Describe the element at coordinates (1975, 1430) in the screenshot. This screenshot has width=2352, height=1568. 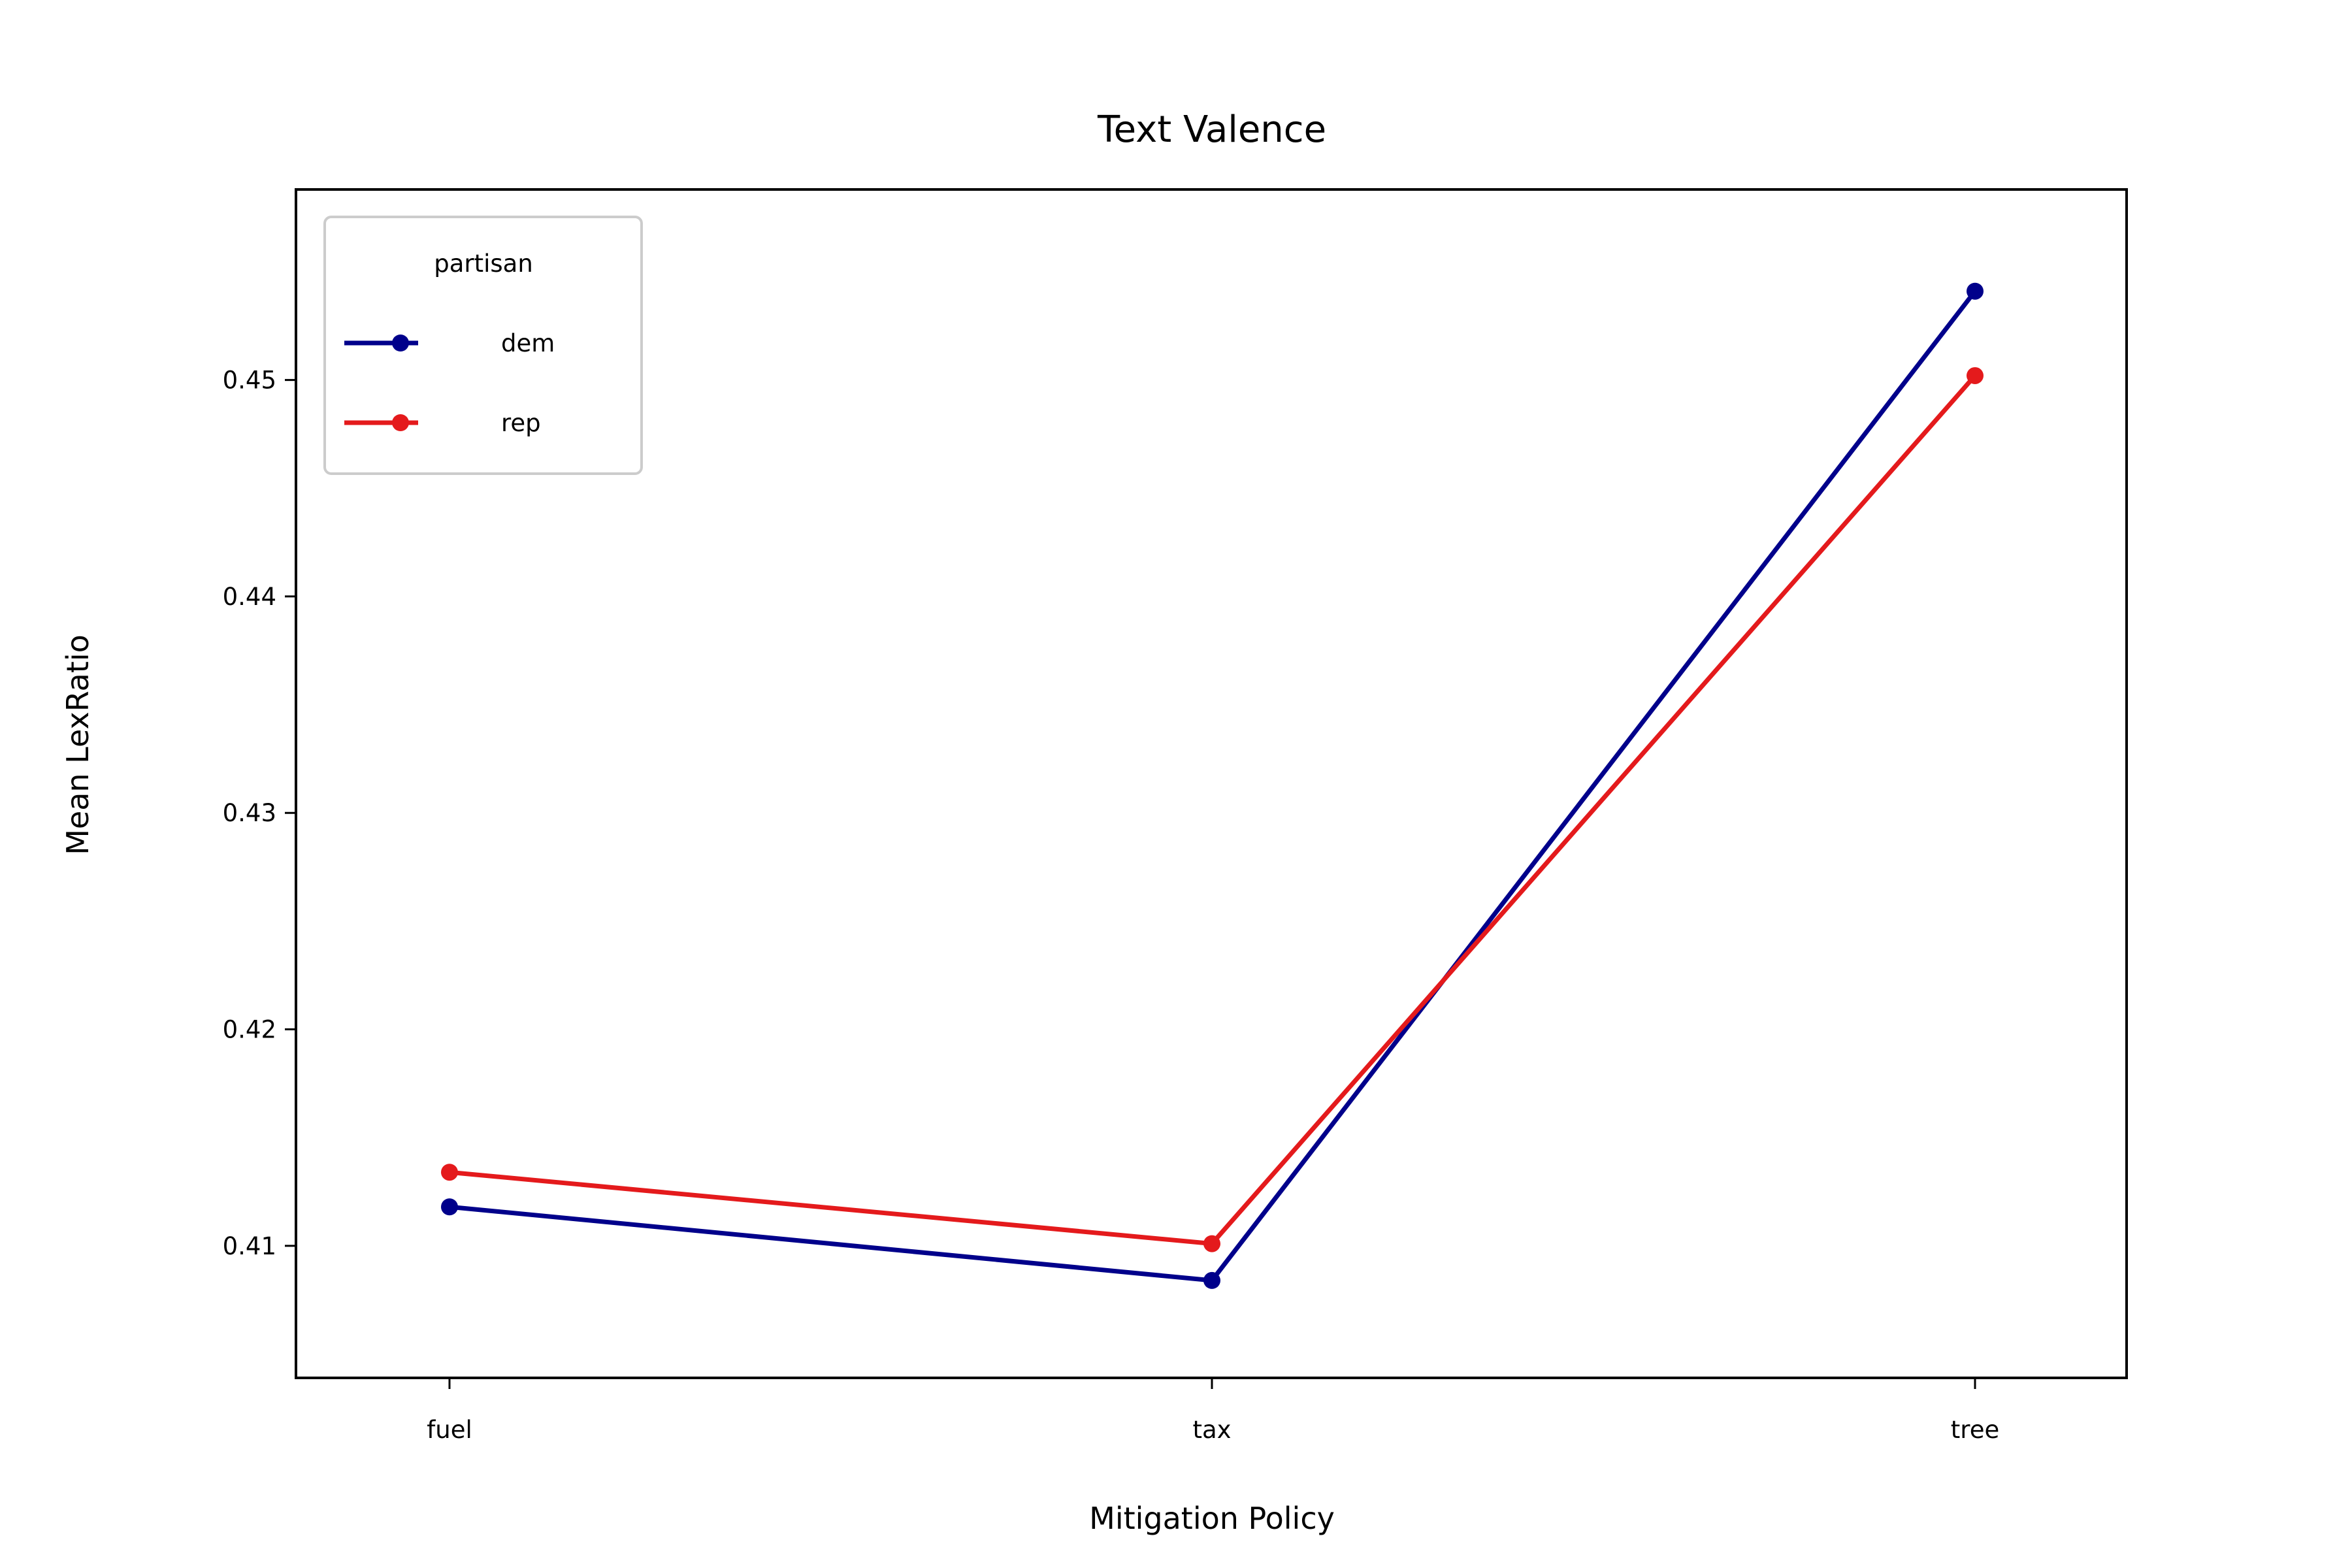
I see `x-tick-label: tree` at that location.